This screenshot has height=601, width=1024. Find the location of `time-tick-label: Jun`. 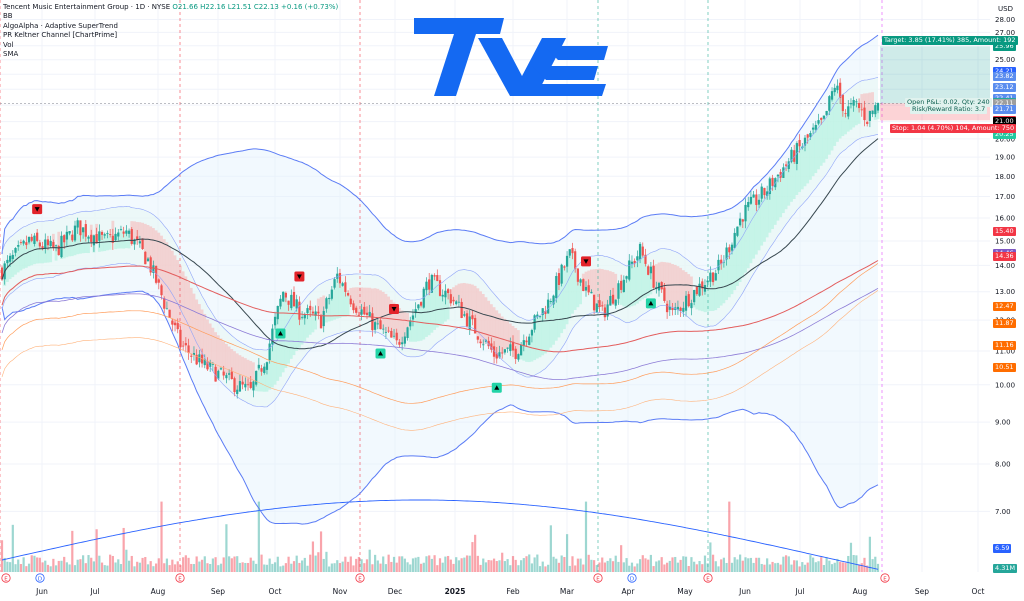

time-tick-label: Jun is located at coordinates (744, 591).